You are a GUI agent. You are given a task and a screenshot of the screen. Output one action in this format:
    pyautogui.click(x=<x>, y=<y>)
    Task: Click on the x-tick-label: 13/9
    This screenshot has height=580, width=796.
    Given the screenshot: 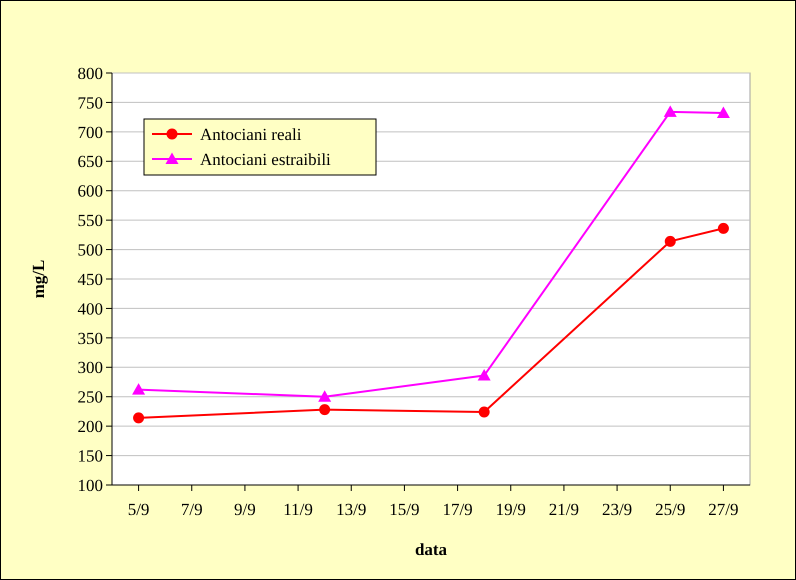 What is the action you would take?
    pyautogui.click(x=351, y=509)
    